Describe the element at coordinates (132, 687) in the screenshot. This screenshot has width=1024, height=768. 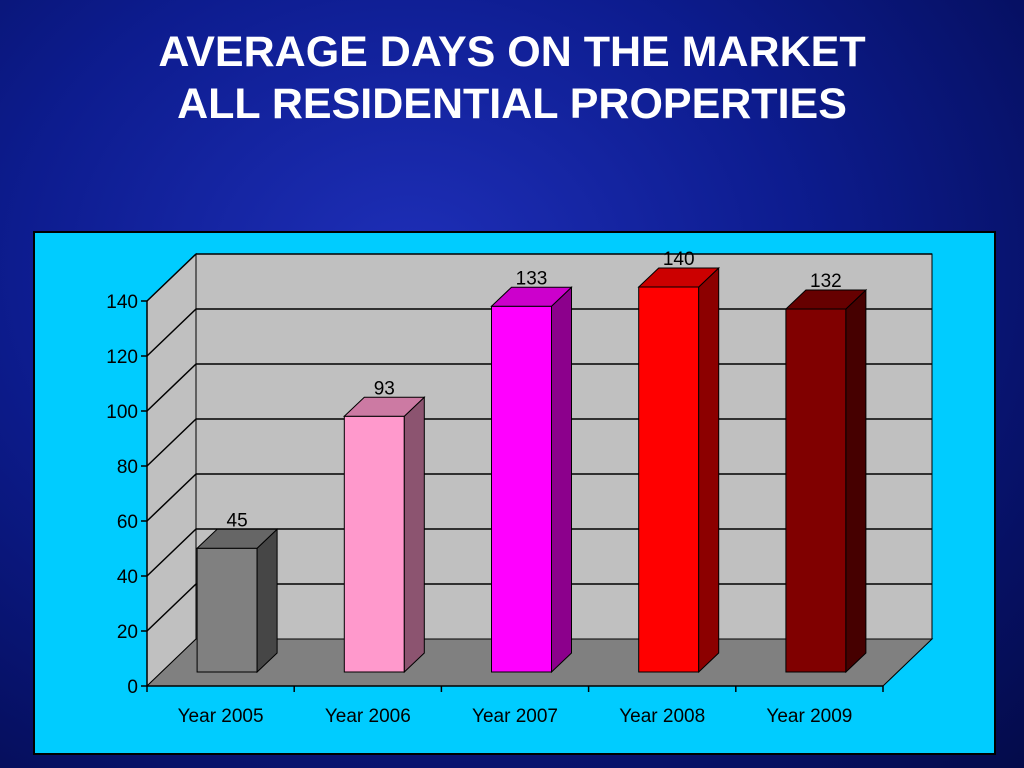
I see `y-tick-label: 0` at that location.